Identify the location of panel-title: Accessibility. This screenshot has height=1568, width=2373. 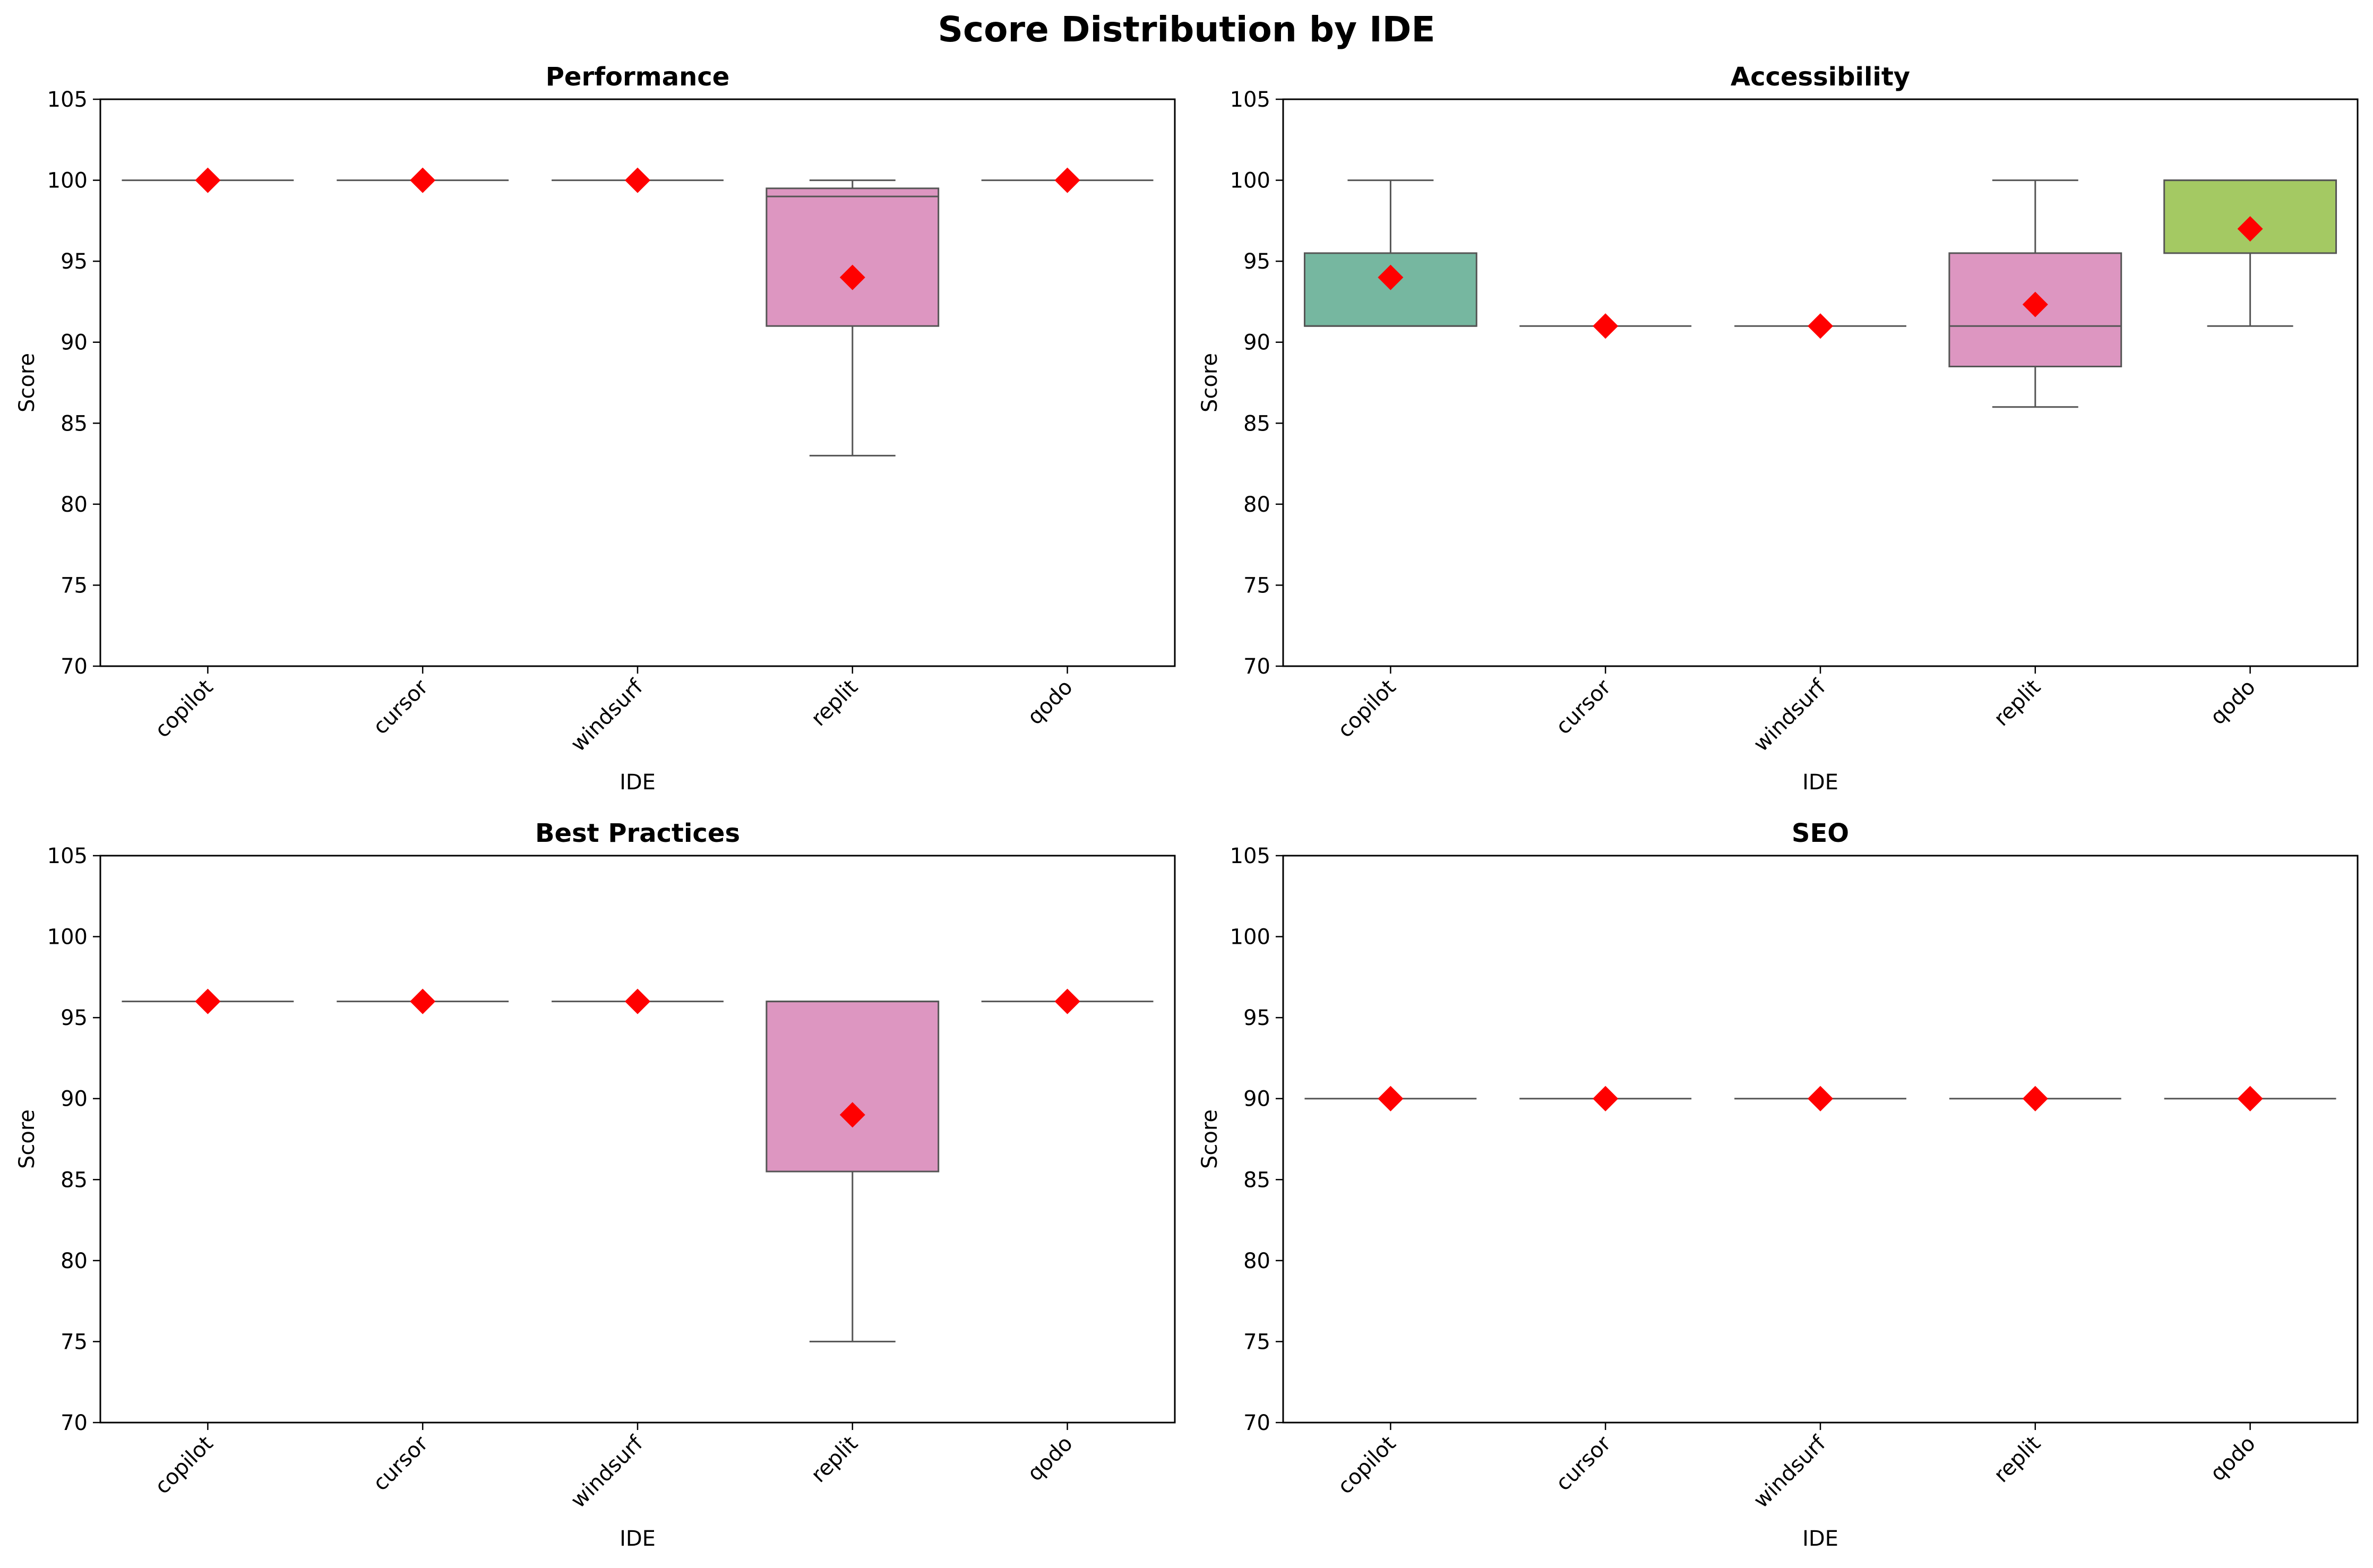
(1821, 77).